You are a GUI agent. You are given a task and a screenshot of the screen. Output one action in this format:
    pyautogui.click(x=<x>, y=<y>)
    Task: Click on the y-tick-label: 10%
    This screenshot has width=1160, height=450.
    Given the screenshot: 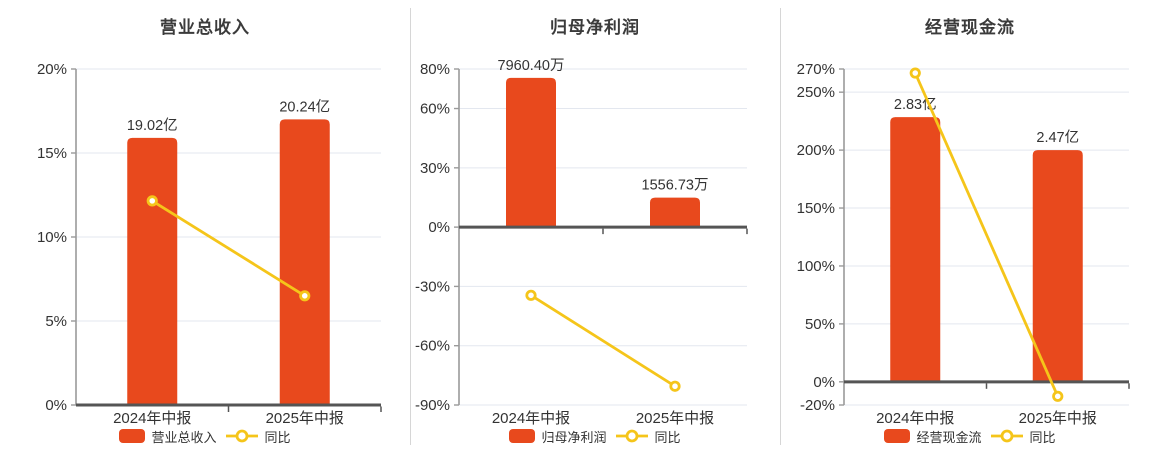 What is the action you would take?
    pyautogui.click(x=52, y=237)
    